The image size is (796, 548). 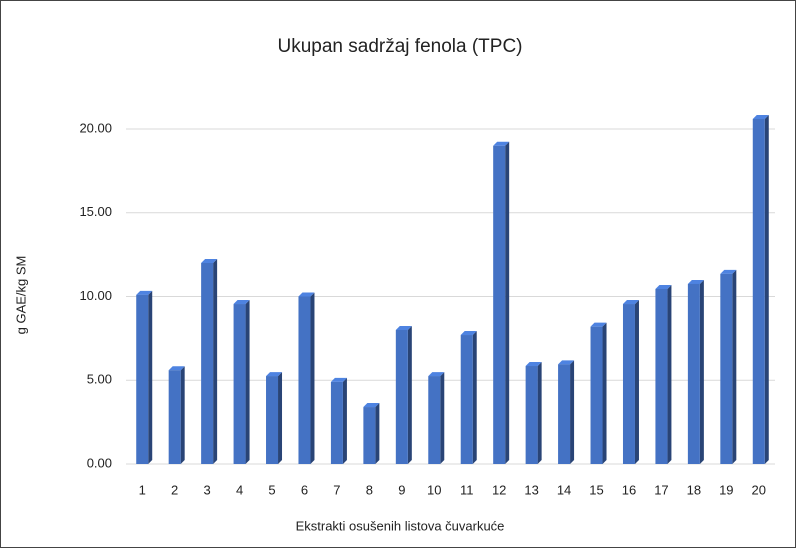 I want to click on chart-title: Ukupan sadržaj fenola (TPC), so click(x=400, y=46).